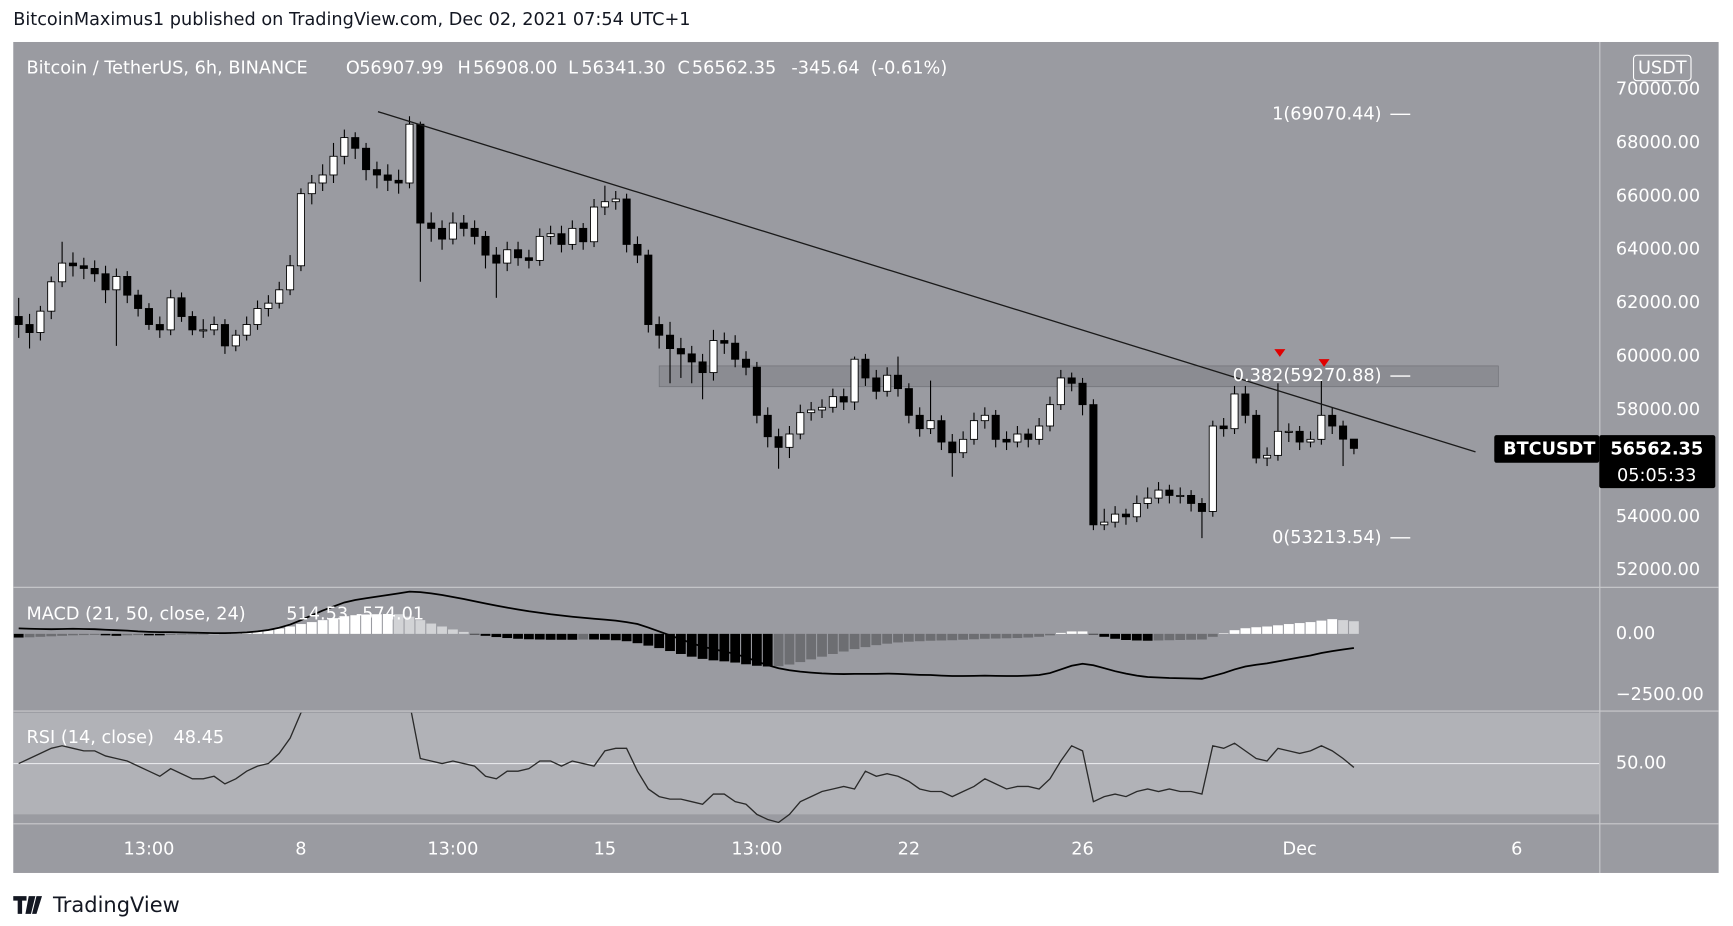 The height and width of the screenshot is (926, 1733). What do you see at coordinates (1307, 376) in the screenshot?
I see `fib-label: 0.382(59270.88)` at bounding box center [1307, 376].